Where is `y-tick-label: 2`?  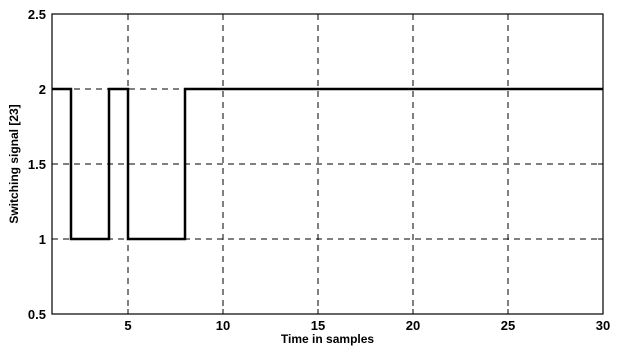 y-tick-label: 2 is located at coordinates (42, 89).